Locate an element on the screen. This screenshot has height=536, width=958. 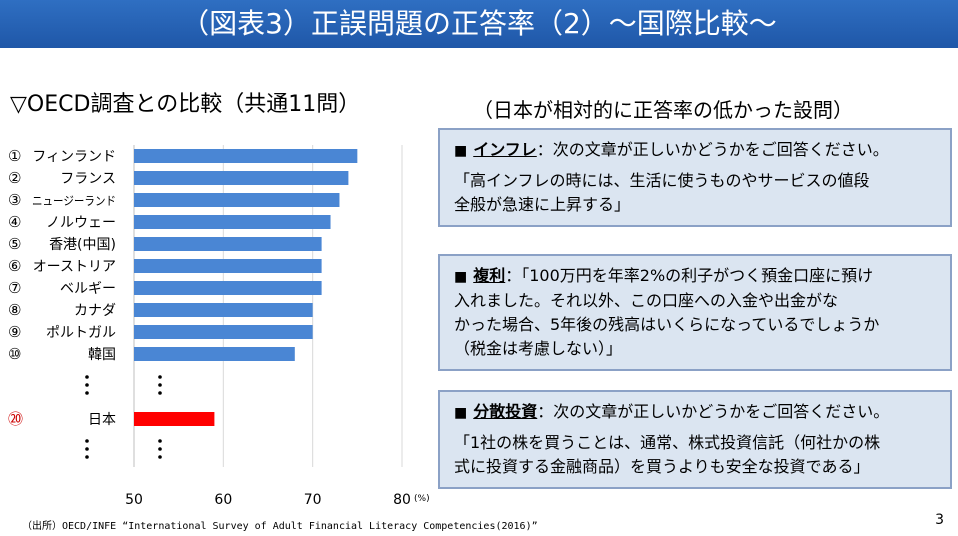
rank-label: ⑧ is located at coordinates (14, 310).